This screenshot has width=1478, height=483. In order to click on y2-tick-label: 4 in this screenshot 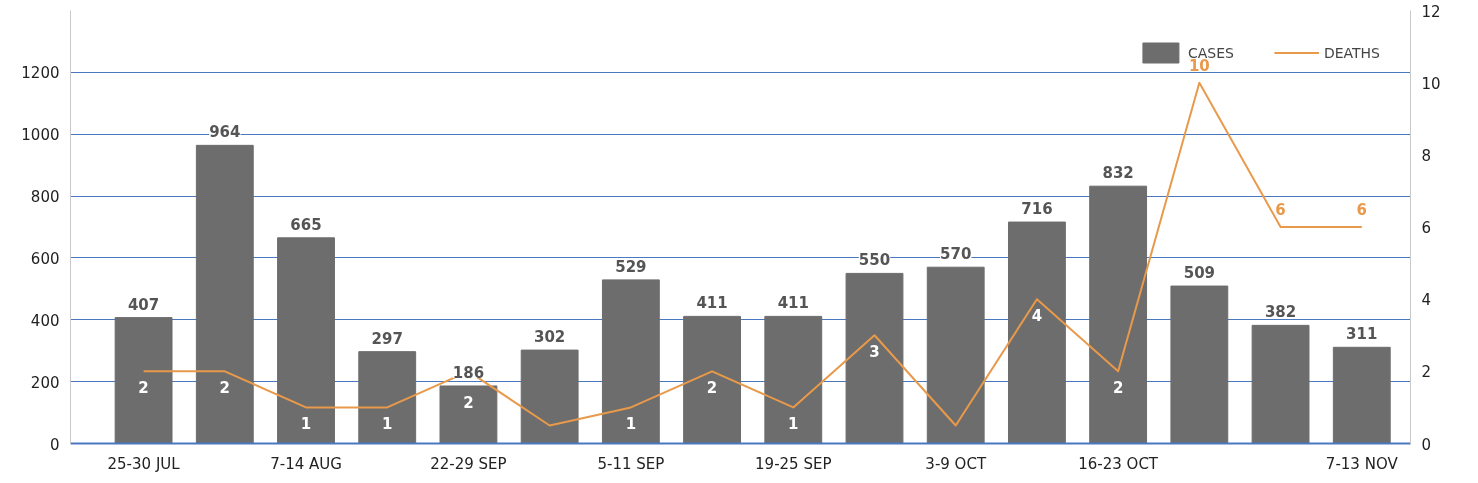, I will do `click(1426, 300)`.